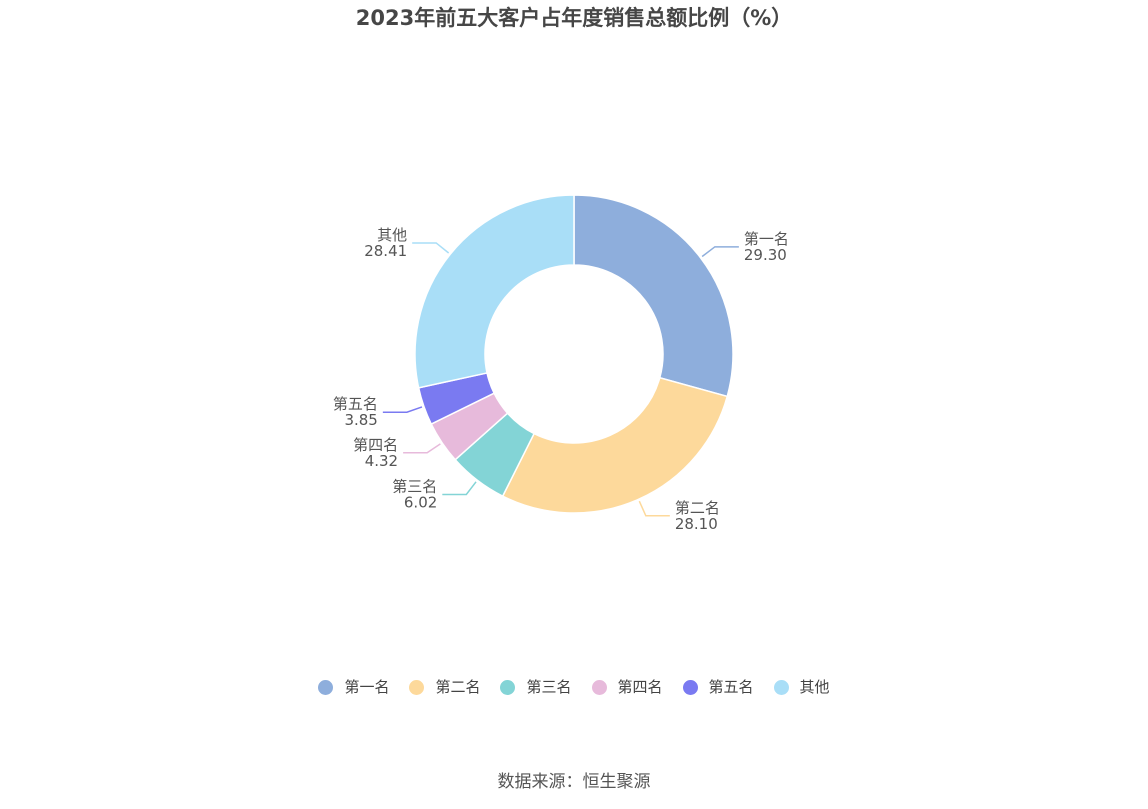  I want to click on slice-name-label-5: 第五名, so click(355, 404).